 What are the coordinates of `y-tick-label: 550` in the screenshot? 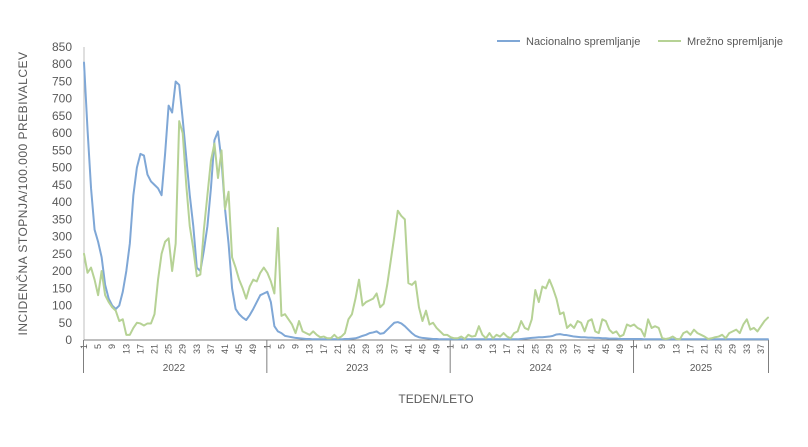 It's located at (62, 150).